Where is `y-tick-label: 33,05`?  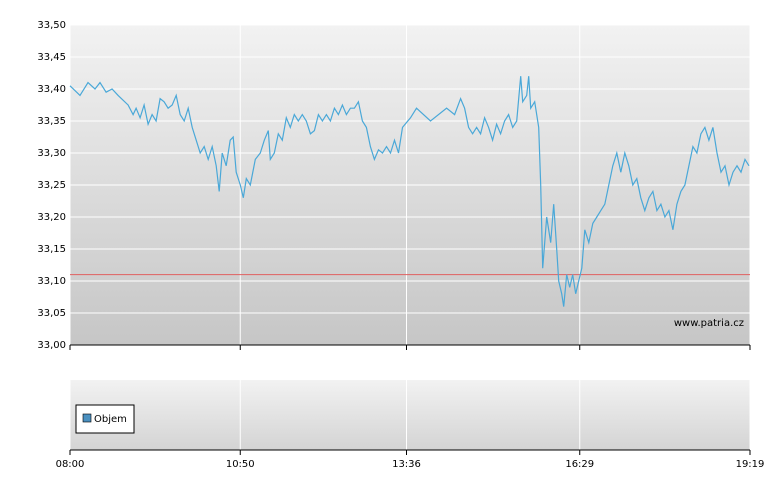 y-tick-label: 33,05 is located at coordinates (51, 313).